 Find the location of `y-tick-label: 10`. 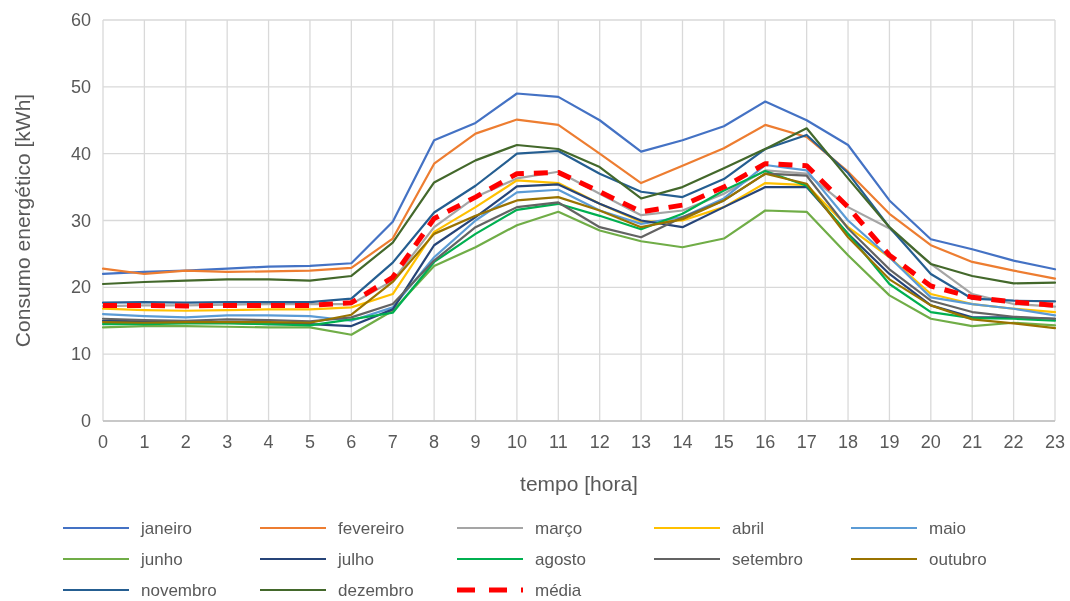

y-tick-label: 10 is located at coordinates (80, 354).